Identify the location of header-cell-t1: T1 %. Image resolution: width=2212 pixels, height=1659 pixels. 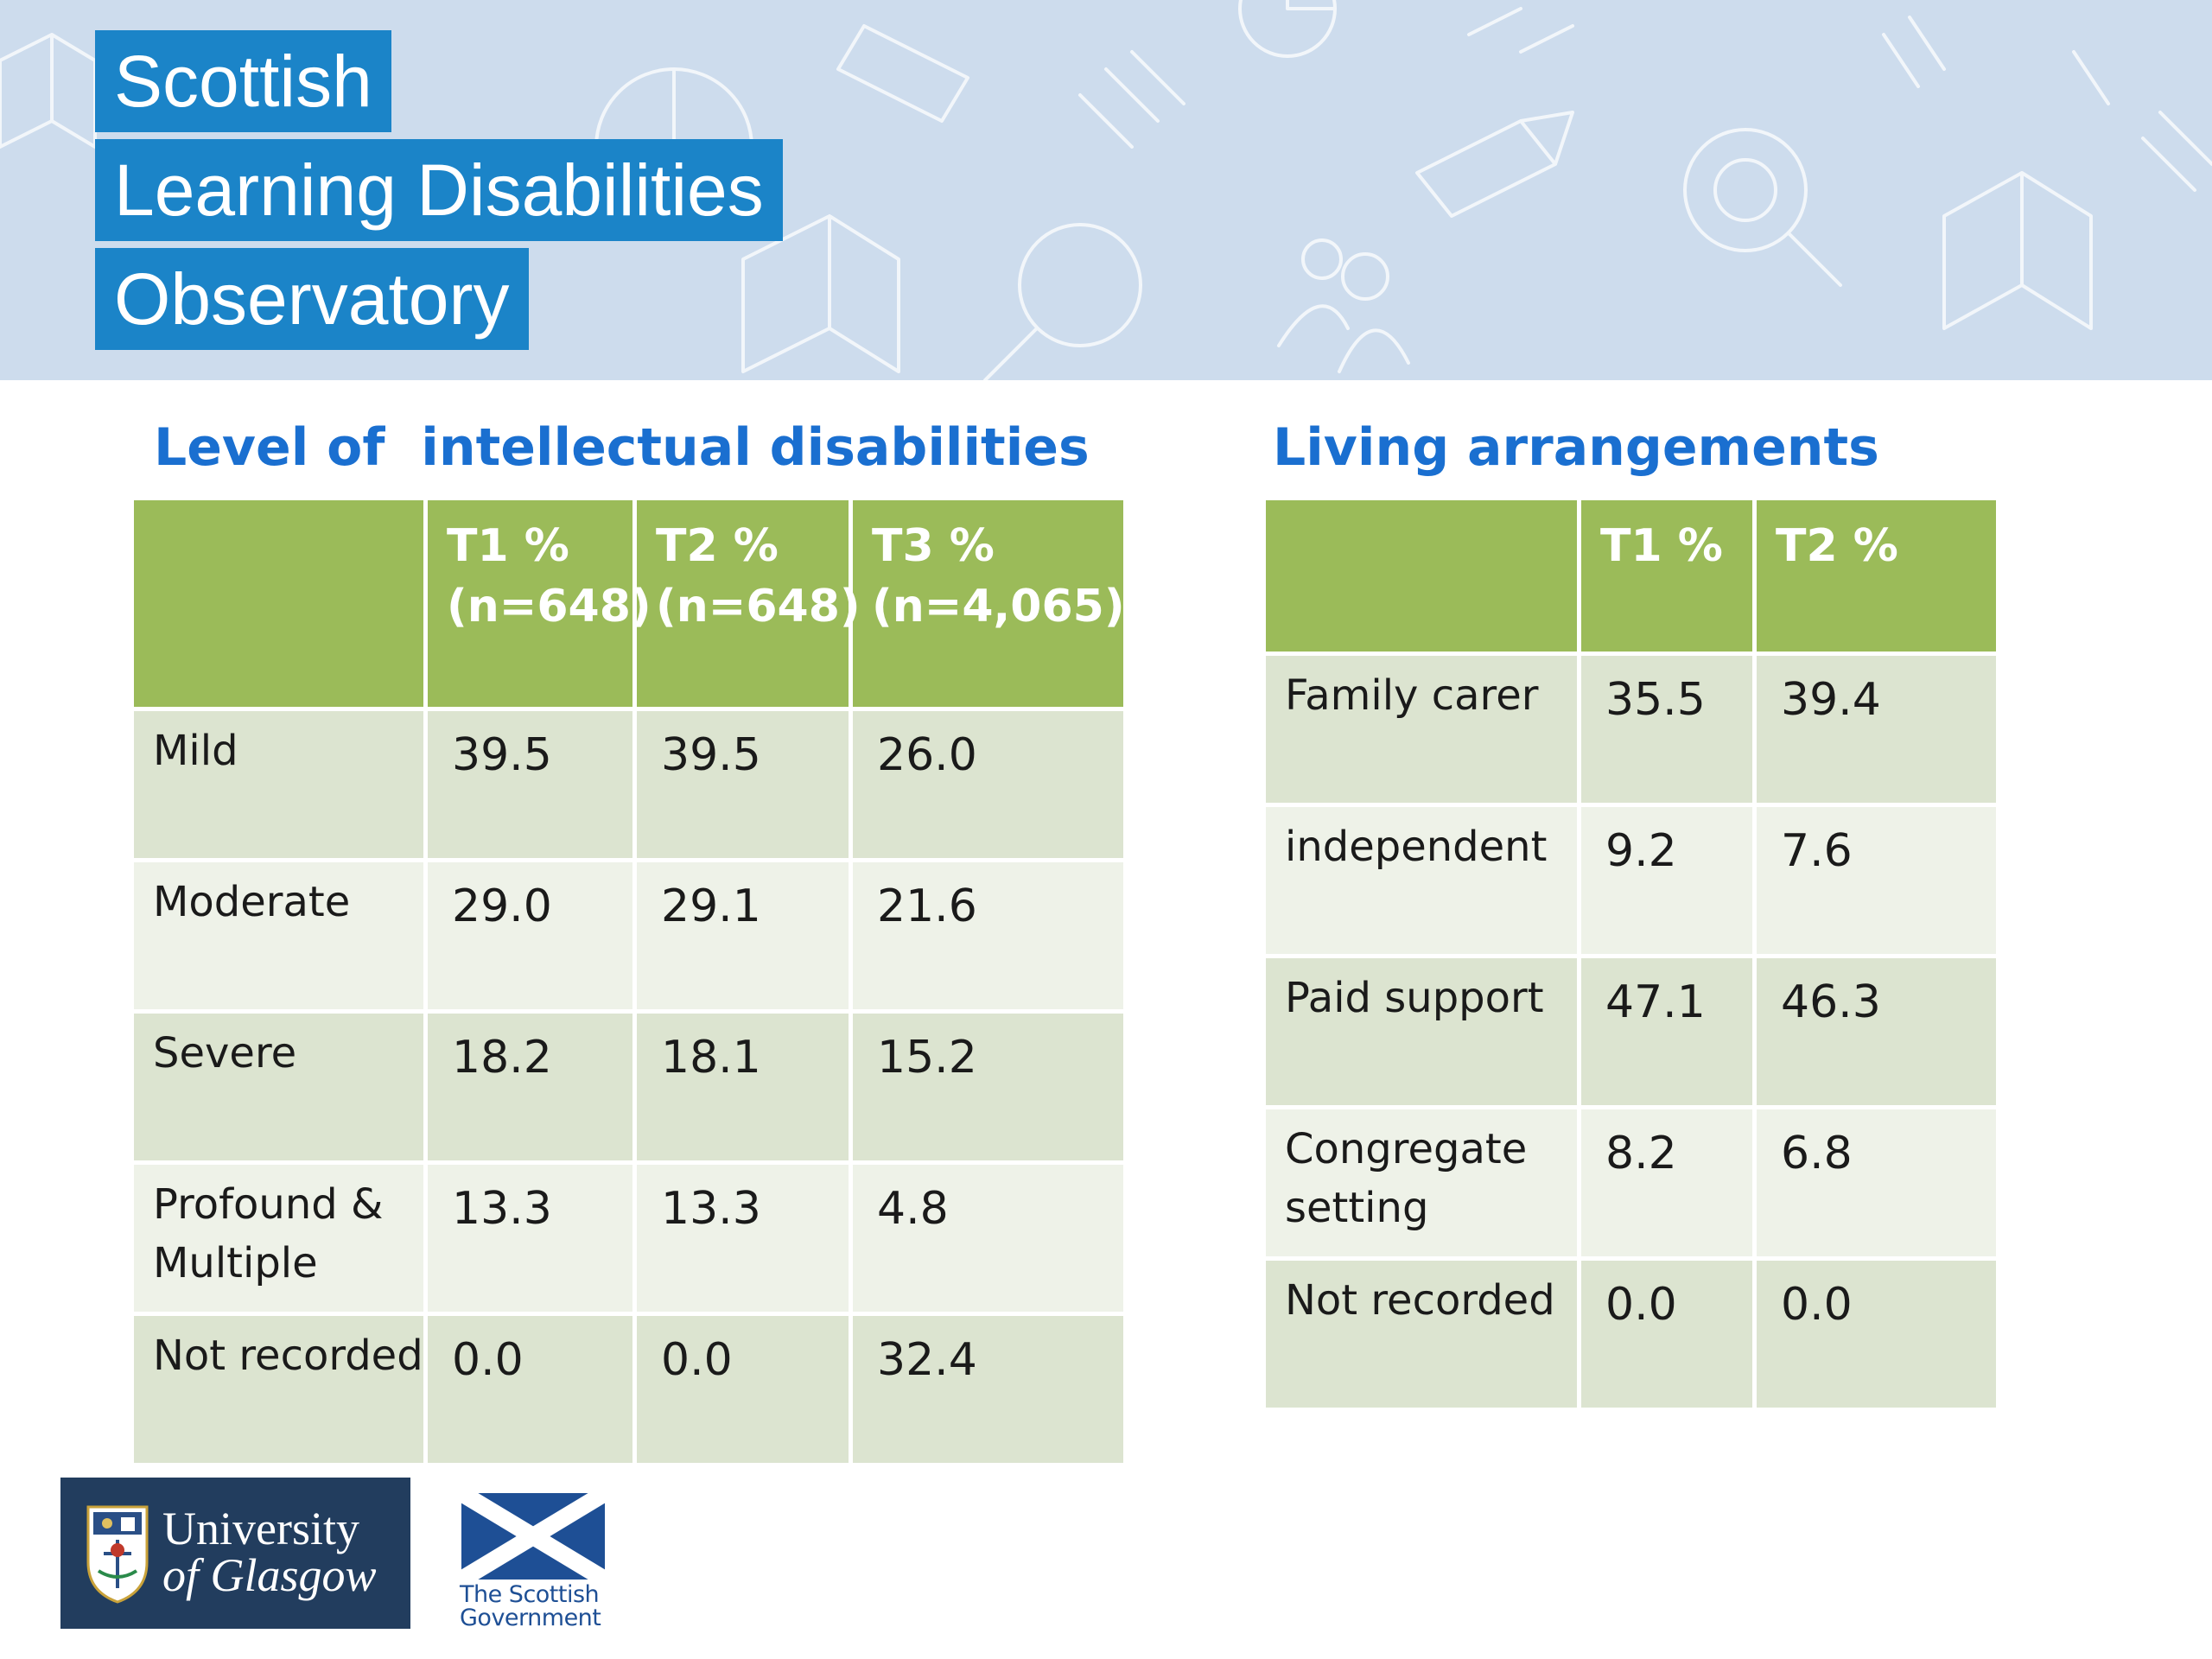
(1667, 576).